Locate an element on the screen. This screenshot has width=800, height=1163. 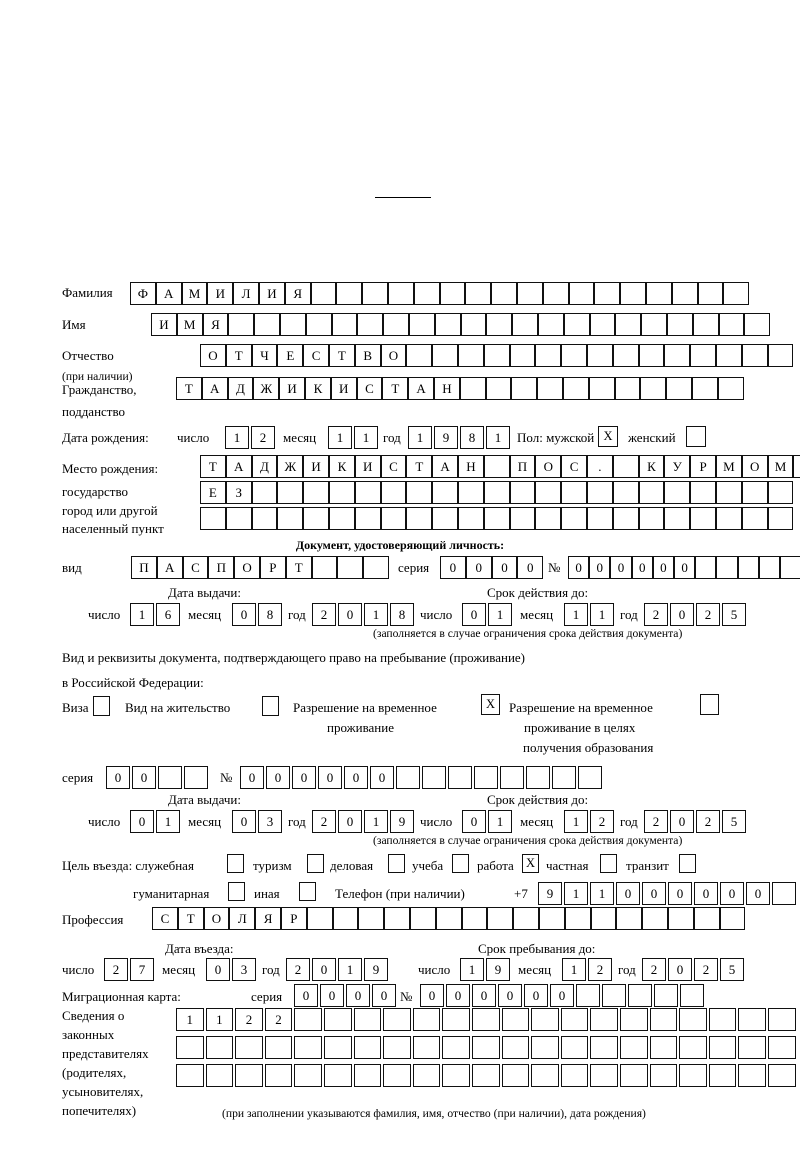
birthplace-row1-cell-21: М is located at coordinates (729, 466).